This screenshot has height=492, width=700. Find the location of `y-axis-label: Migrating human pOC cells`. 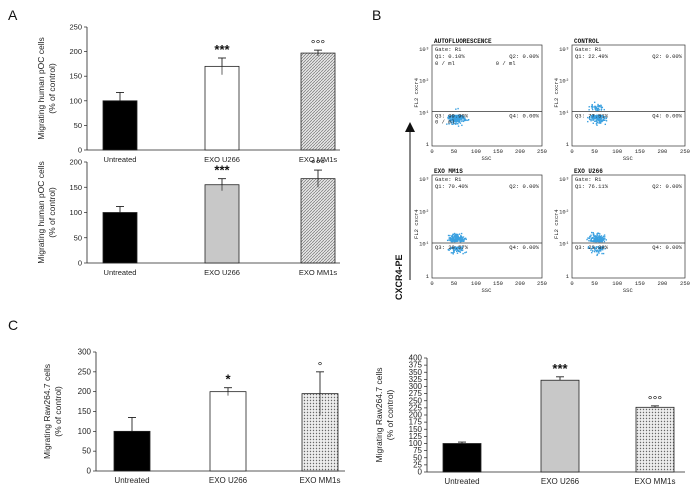

y-axis-label: Migrating human pOC cells is located at coordinates (41, 88).